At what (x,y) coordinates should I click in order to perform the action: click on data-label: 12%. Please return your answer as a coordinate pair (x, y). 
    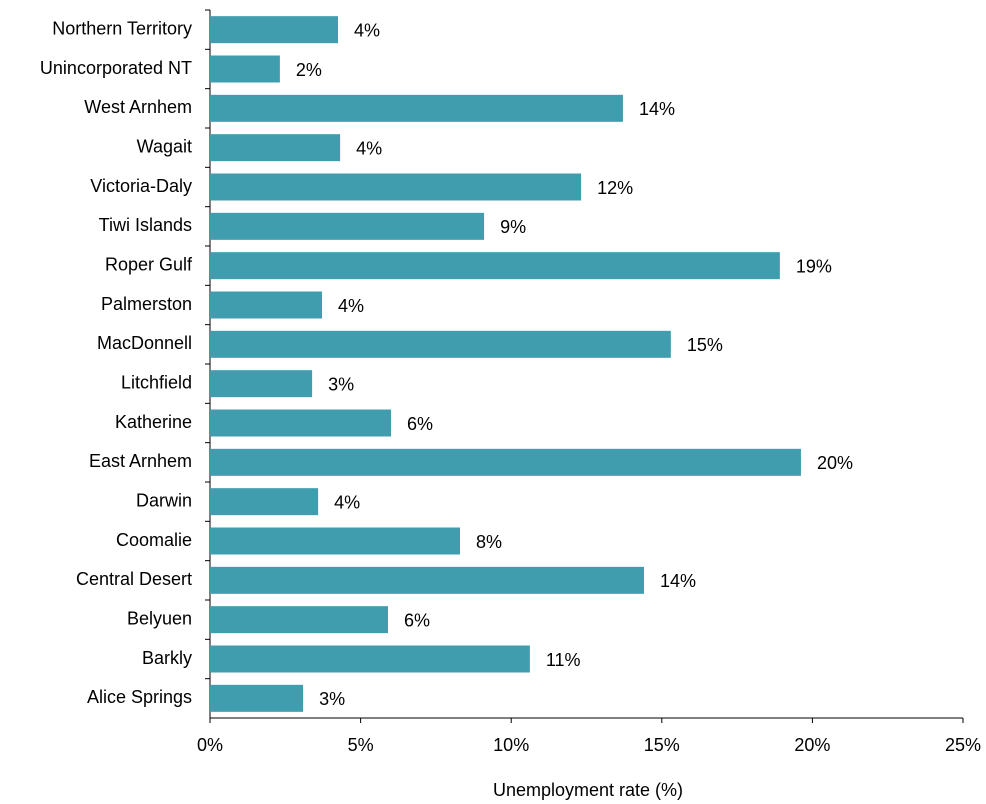
    Looking at the image, I should click on (615, 188).